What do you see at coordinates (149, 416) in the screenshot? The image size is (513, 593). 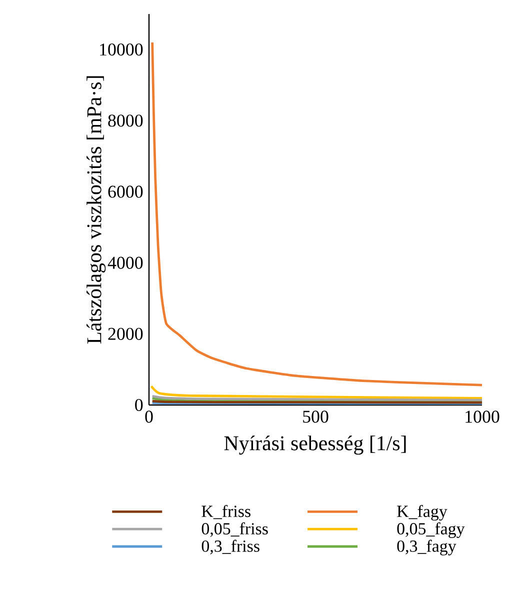 I see `x-tick-label: 0` at bounding box center [149, 416].